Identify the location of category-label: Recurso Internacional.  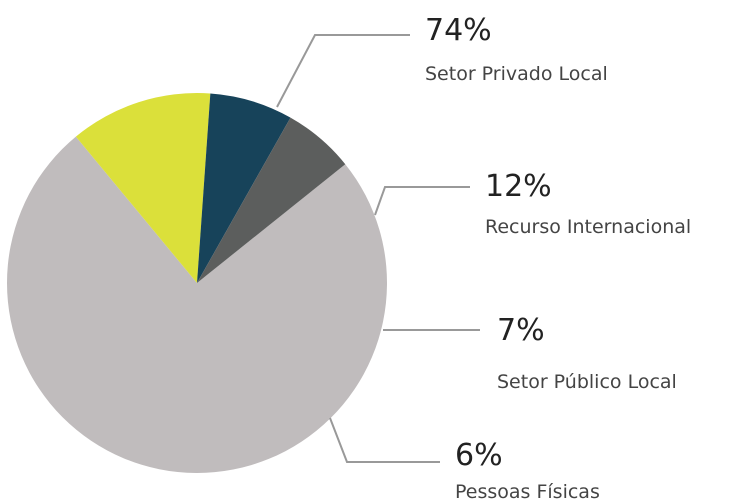
(588, 227).